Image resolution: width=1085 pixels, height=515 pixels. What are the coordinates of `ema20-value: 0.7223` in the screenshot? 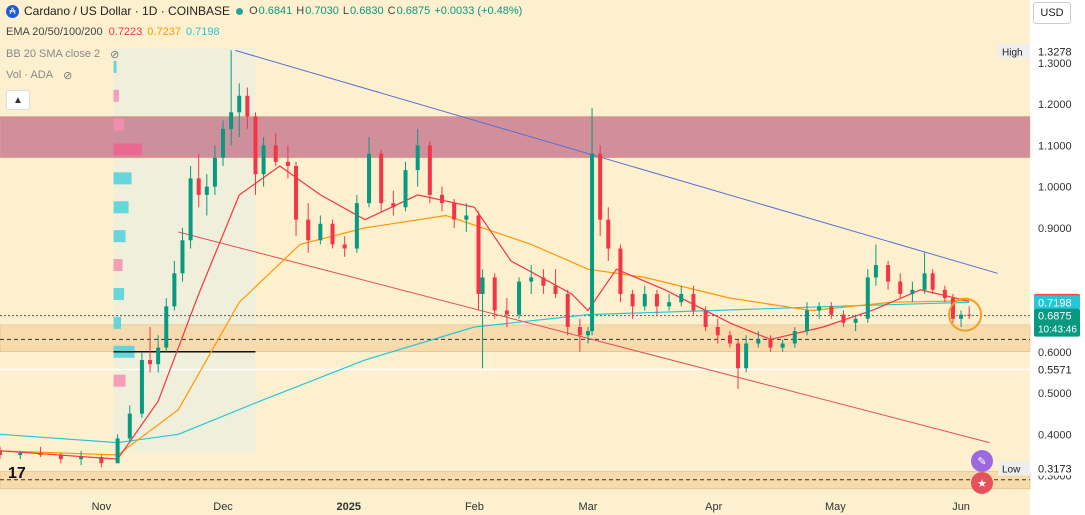 It's located at (125, 32).